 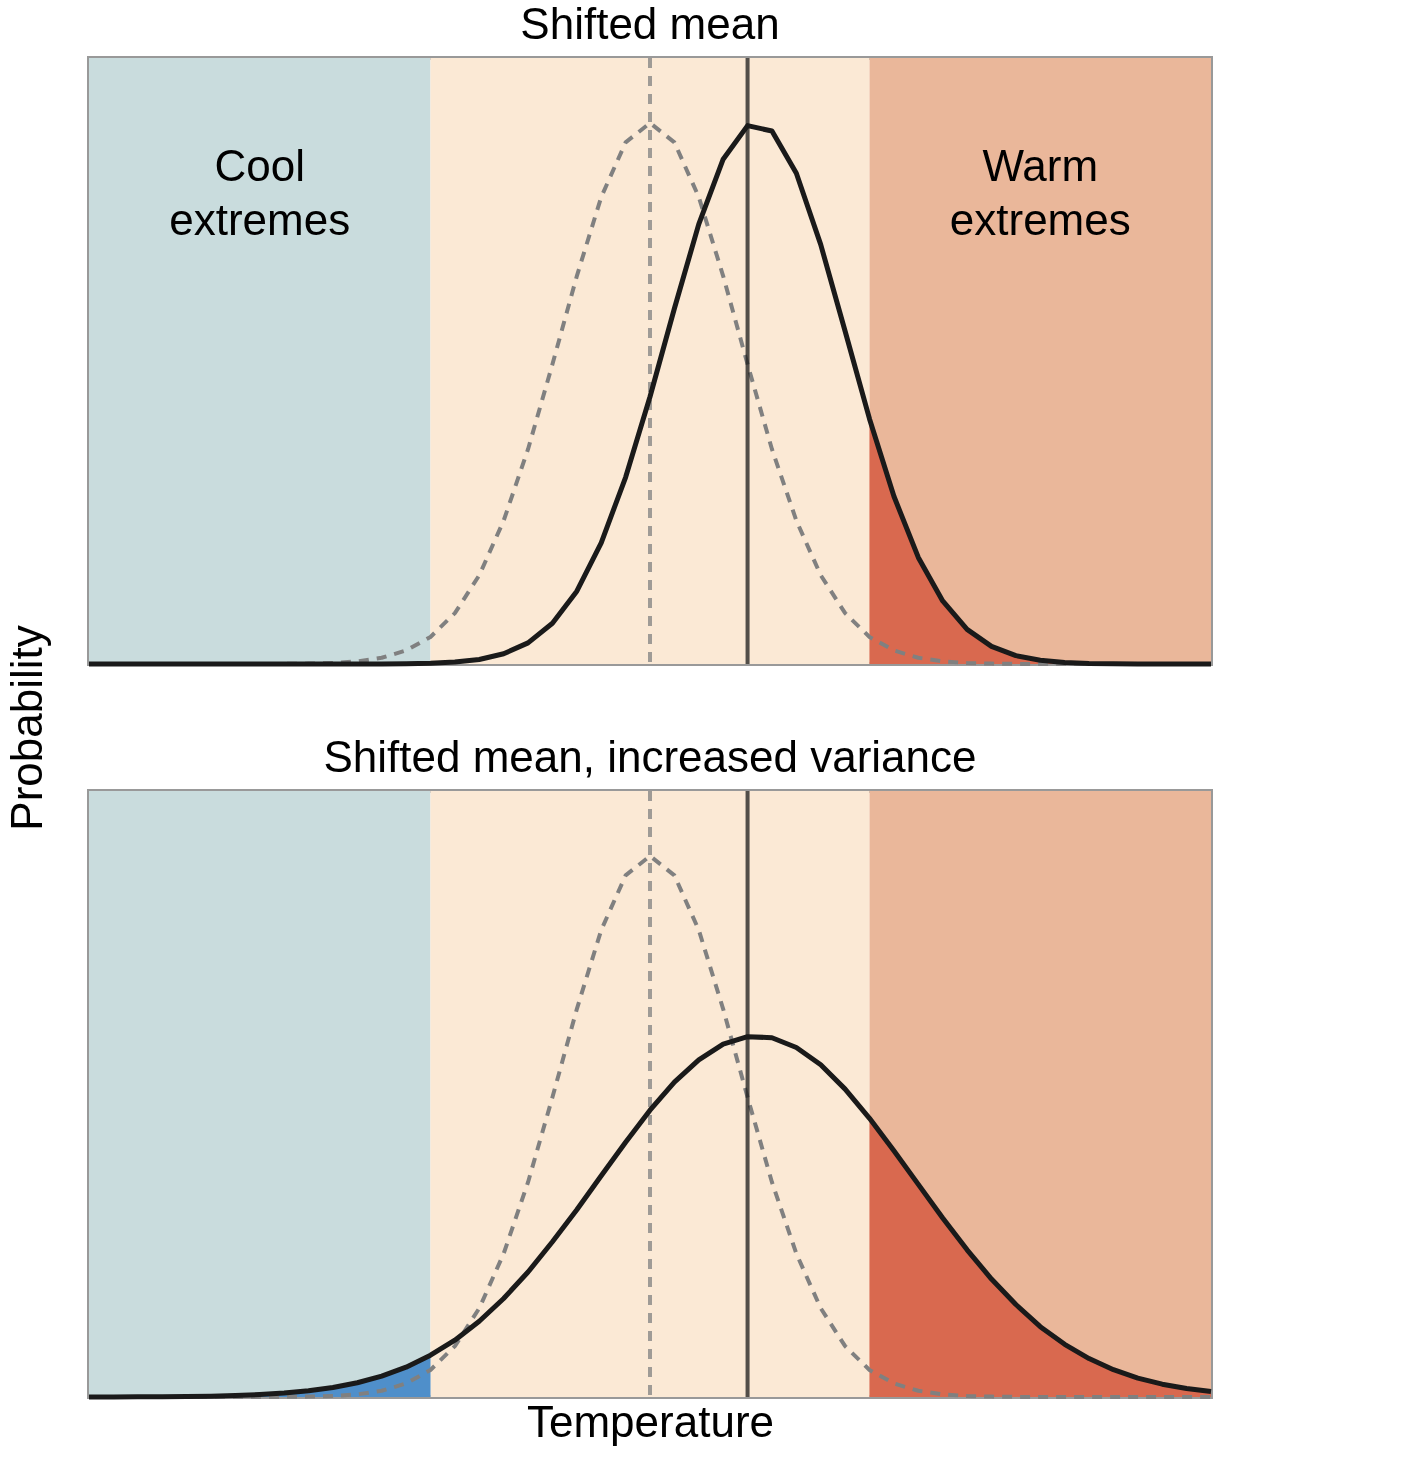 I want to click on annotation: Warm extremes, so click(x=1040, y=192).